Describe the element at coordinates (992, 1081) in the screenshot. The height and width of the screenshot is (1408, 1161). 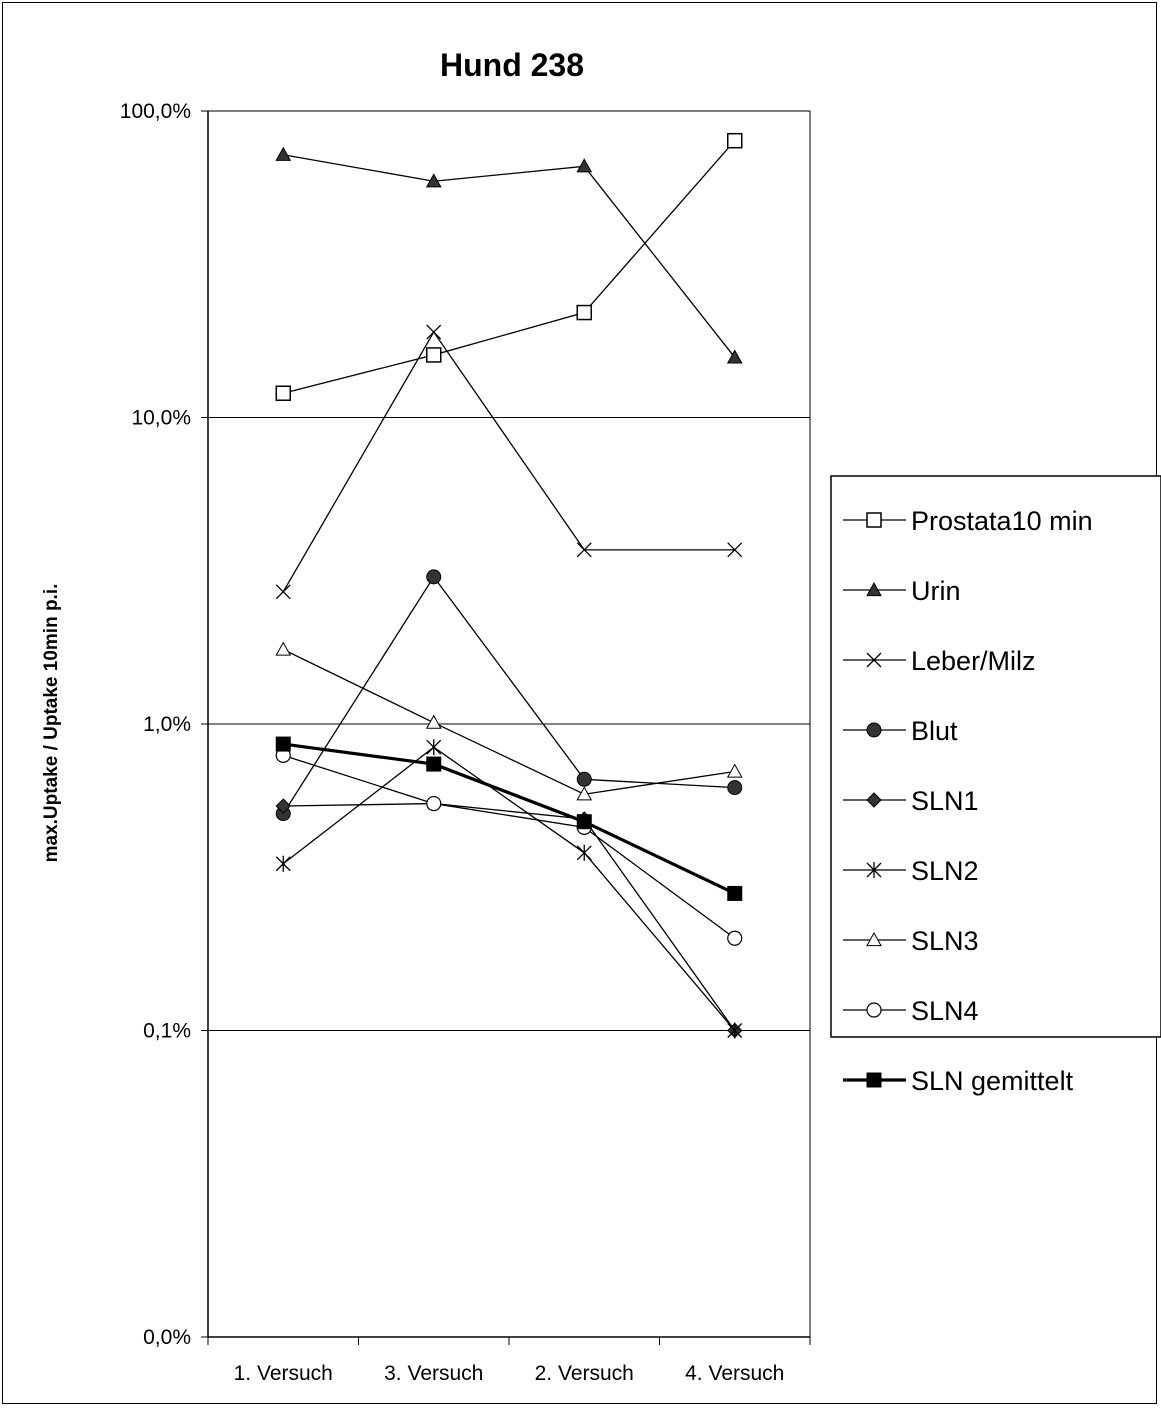
I see `legend-label: SLN gemittelt` at that location.